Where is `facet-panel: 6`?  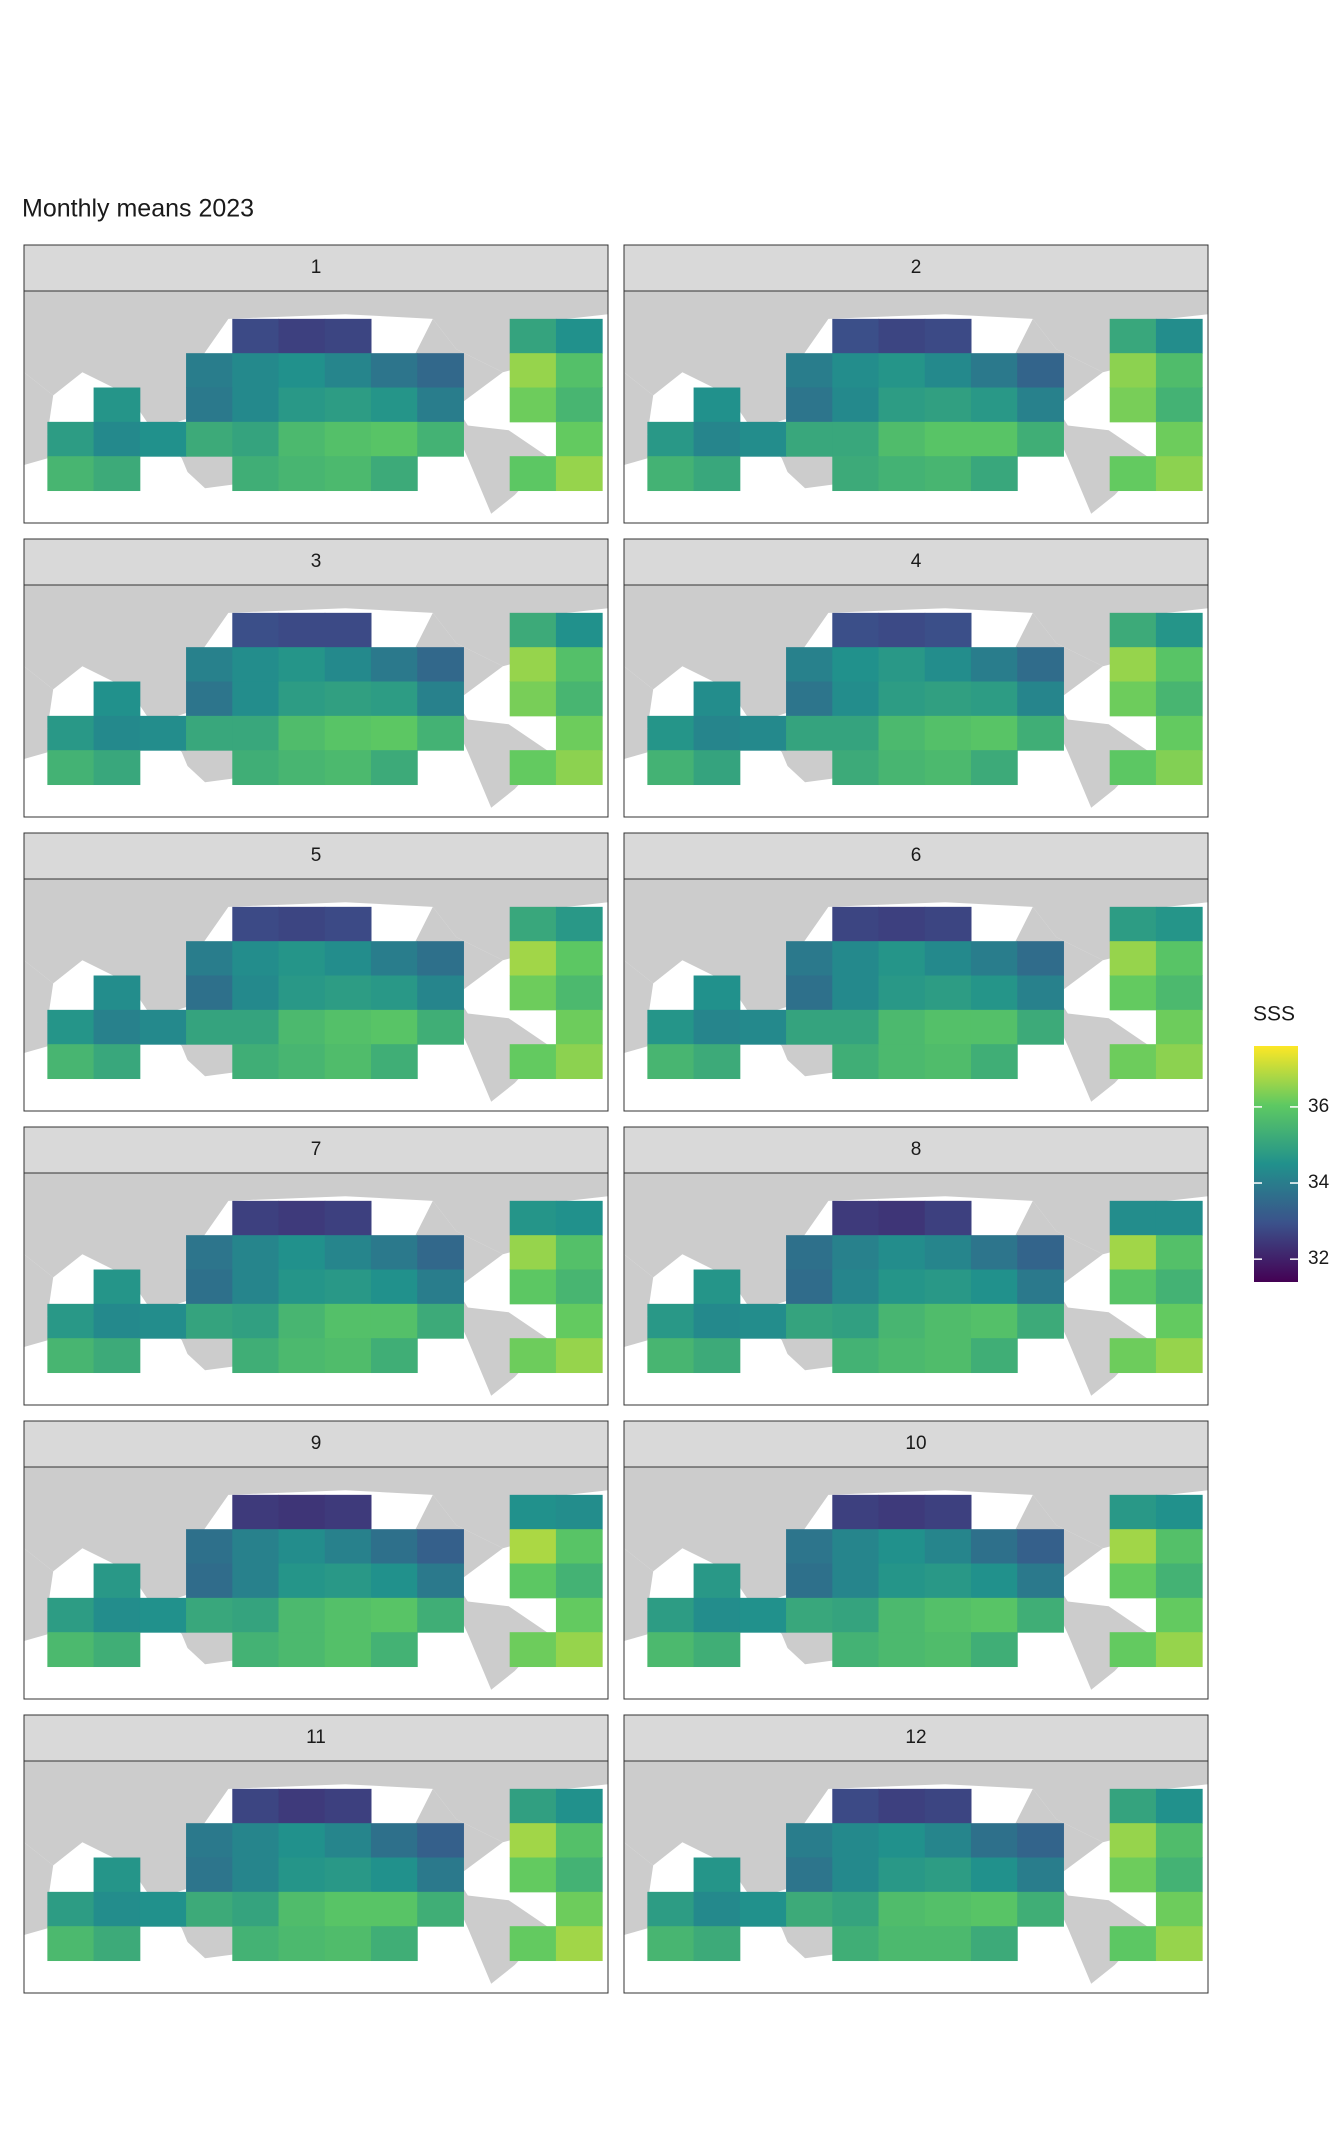
facet-panel: 6 is located at coordinates (916, 972).